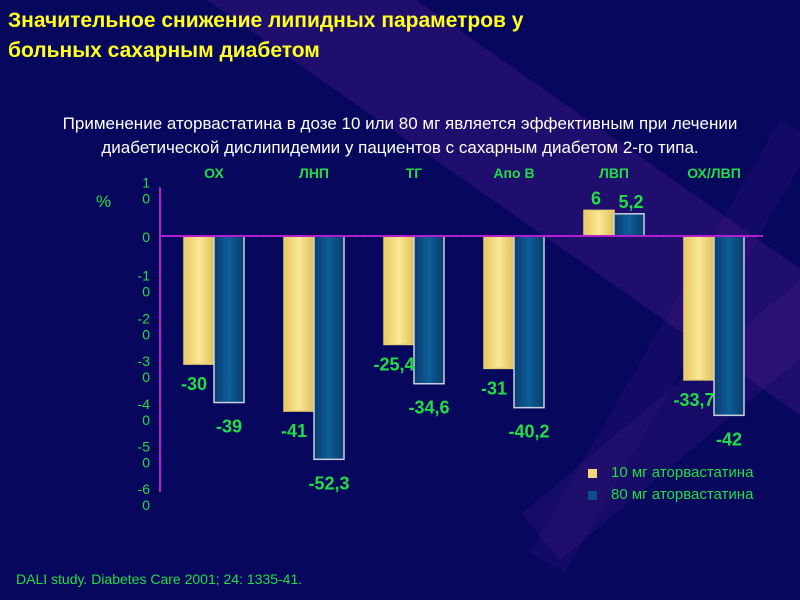 The height and width of the screenshot is (600, 800). What do you see at coordinates (144, 276) in the screenshot?
I see `y-tick-label: -1` at bounding box center [144, 276].